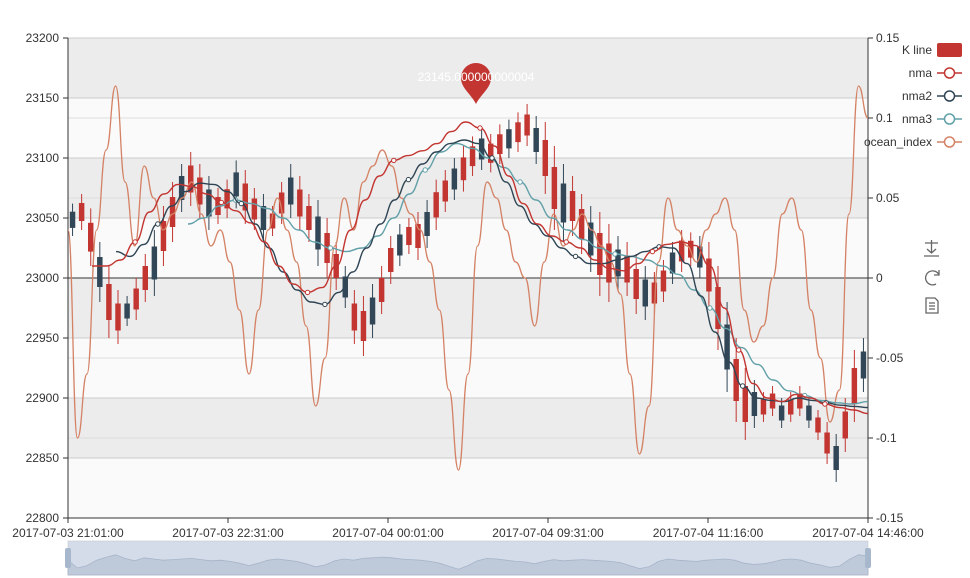 This screenshot has width=970, height=578. Describe the element at coordinates (468, 565) in the screenshot. I see `zoom-preview` at that location.